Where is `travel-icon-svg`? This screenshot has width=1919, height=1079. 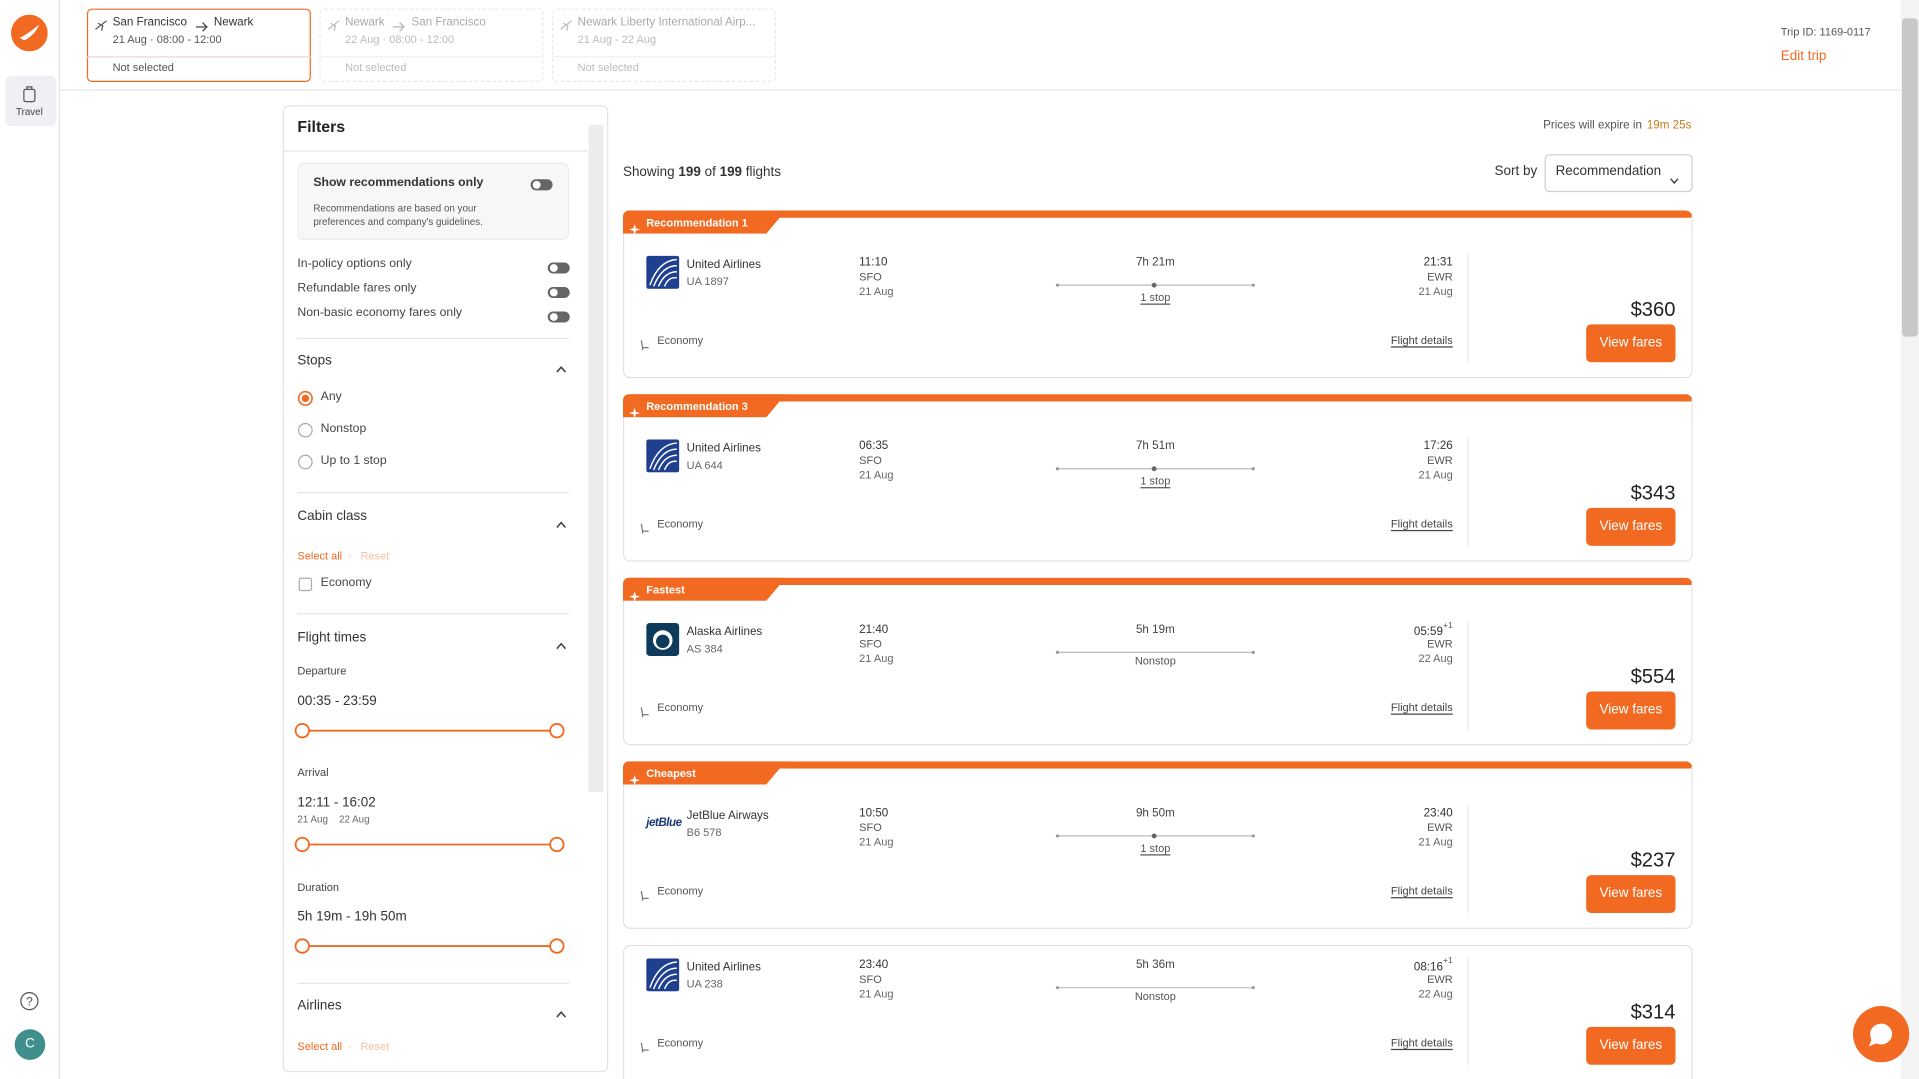 travel-icon-svg is located at coordinates (29, 94).